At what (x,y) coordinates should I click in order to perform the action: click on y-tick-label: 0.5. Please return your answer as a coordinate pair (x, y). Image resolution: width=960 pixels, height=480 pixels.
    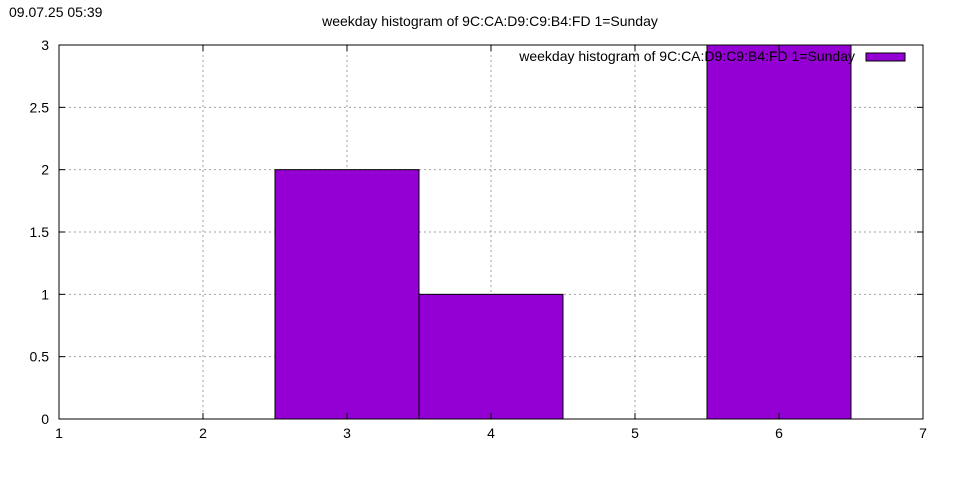
    Looking at the image, I should click on (40, 357).